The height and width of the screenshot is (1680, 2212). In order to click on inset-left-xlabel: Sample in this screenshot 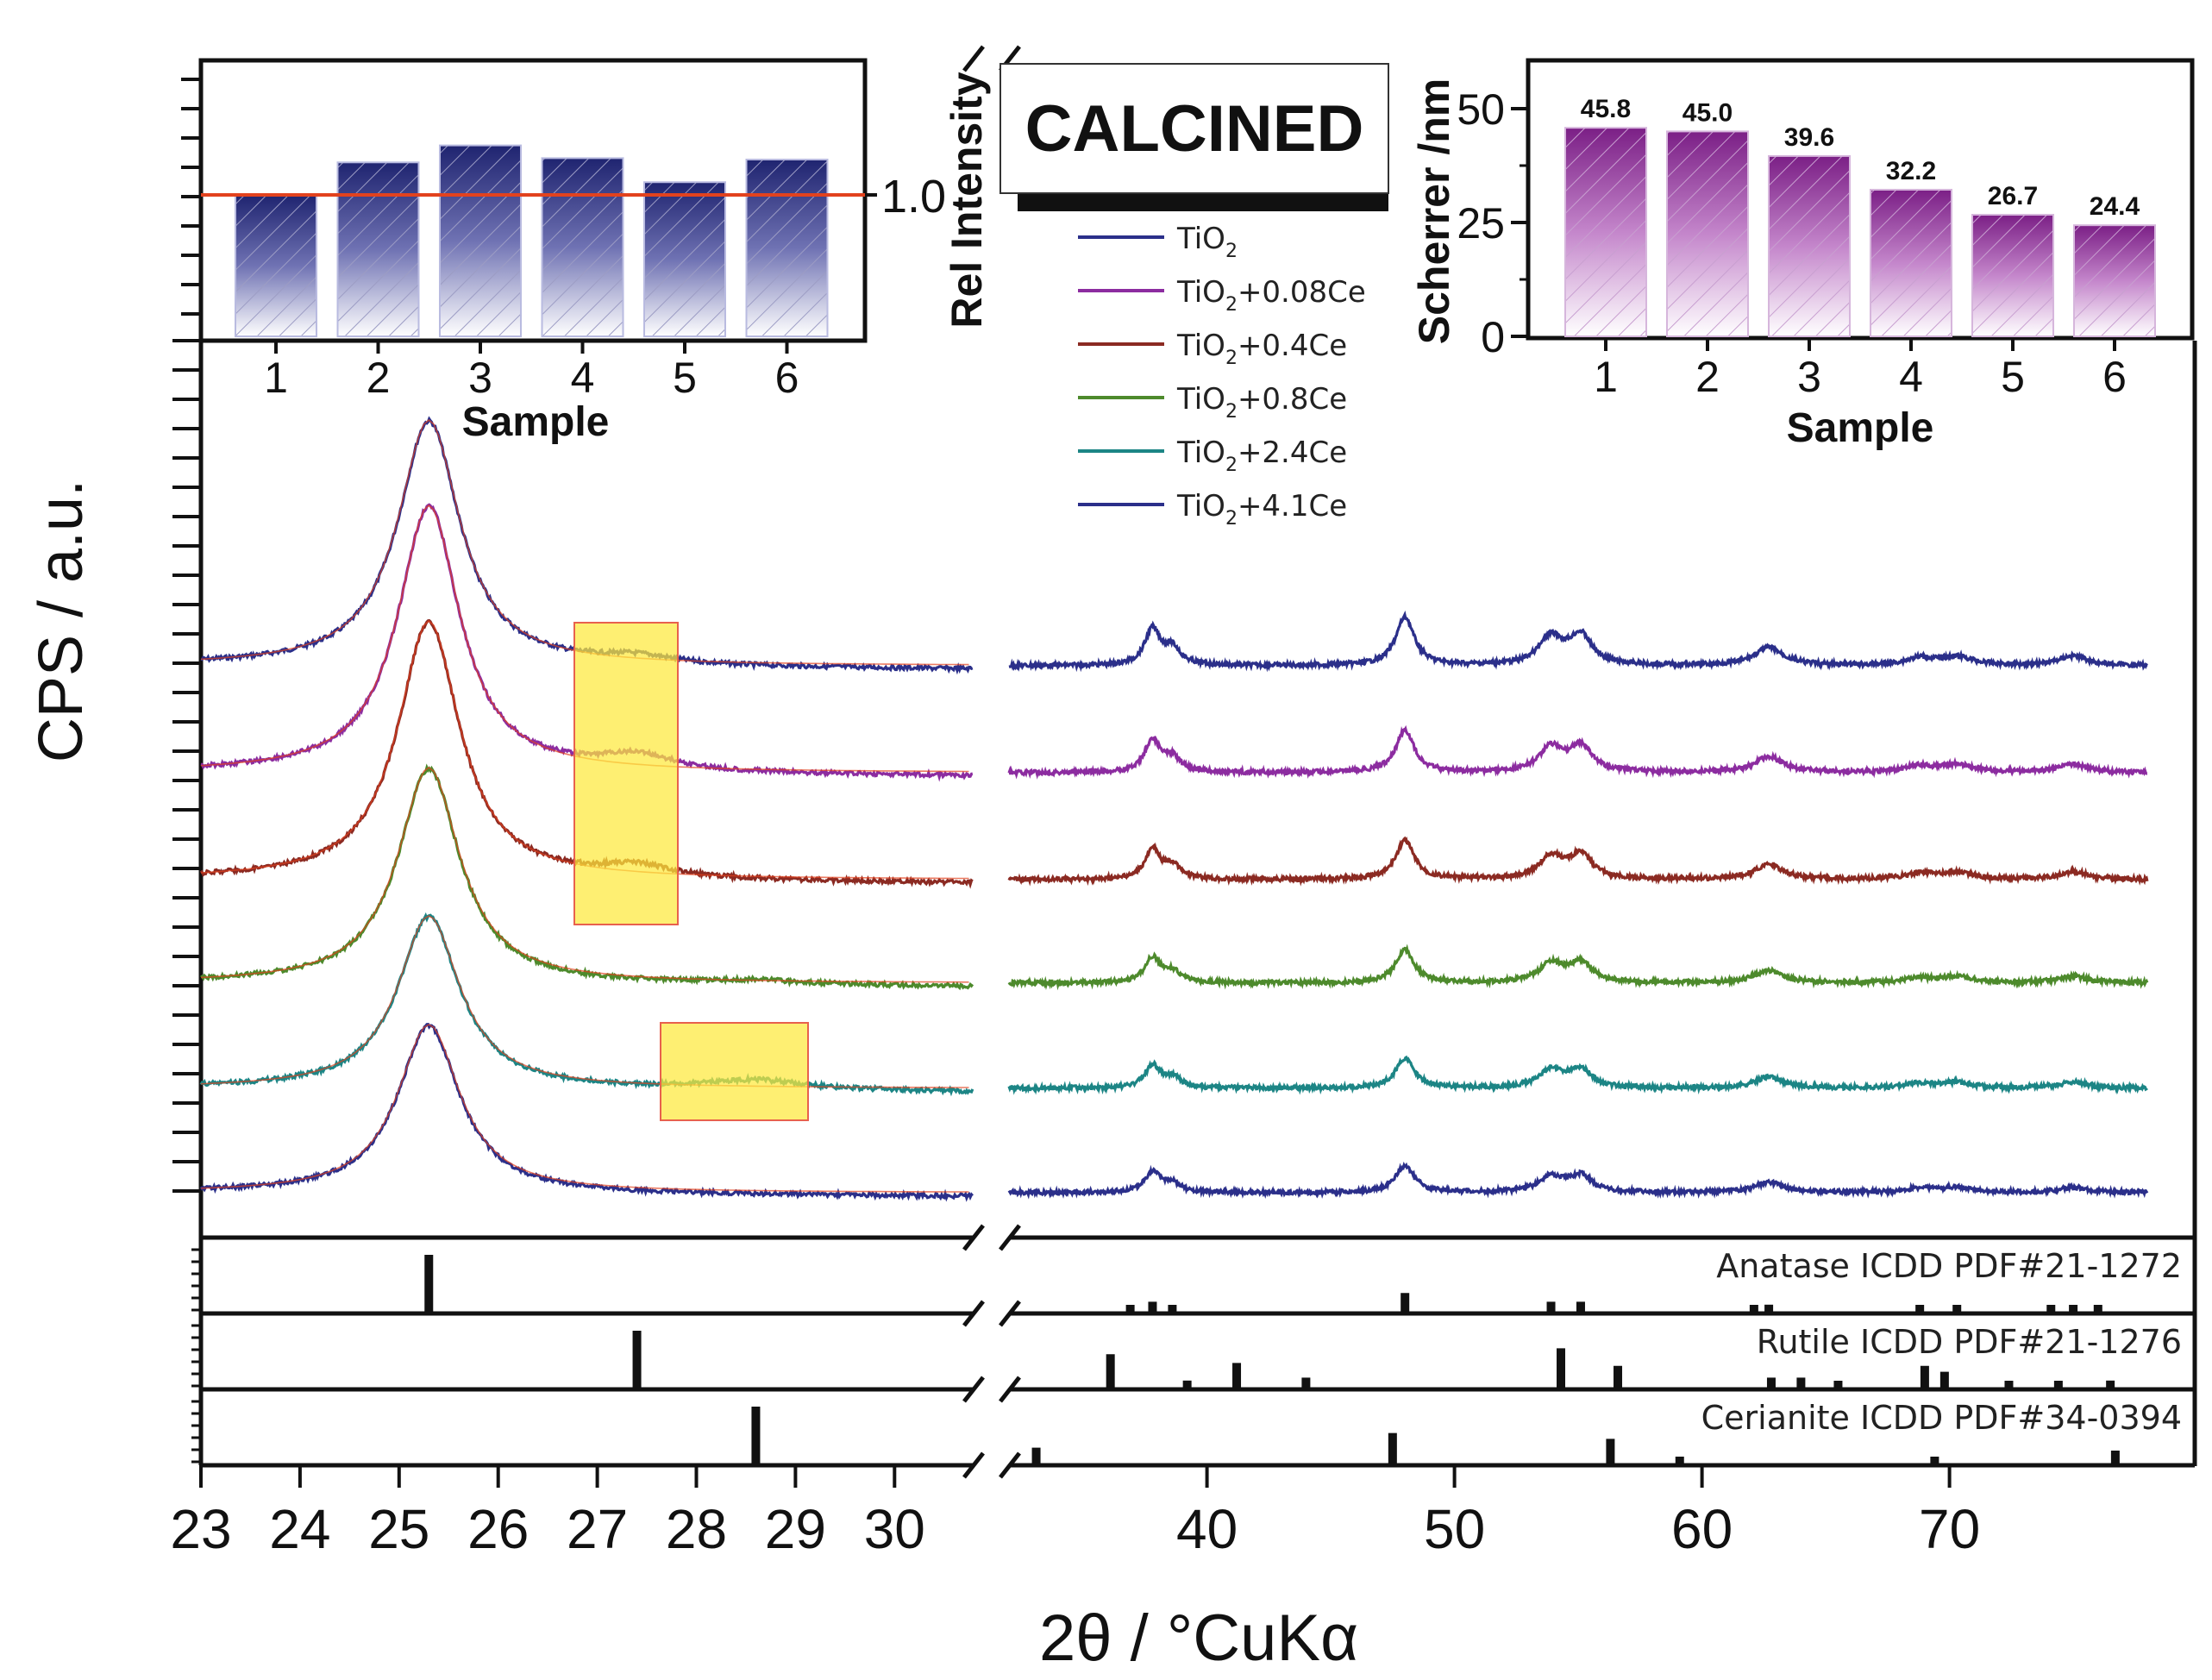, I will do `click(536, 422)`.